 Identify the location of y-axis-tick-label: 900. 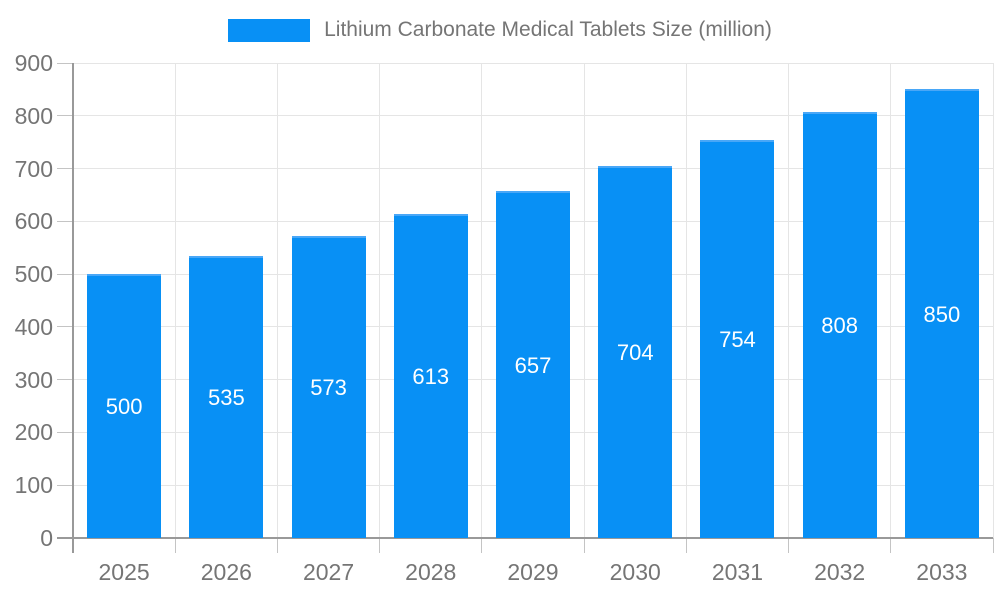
(33, 63).